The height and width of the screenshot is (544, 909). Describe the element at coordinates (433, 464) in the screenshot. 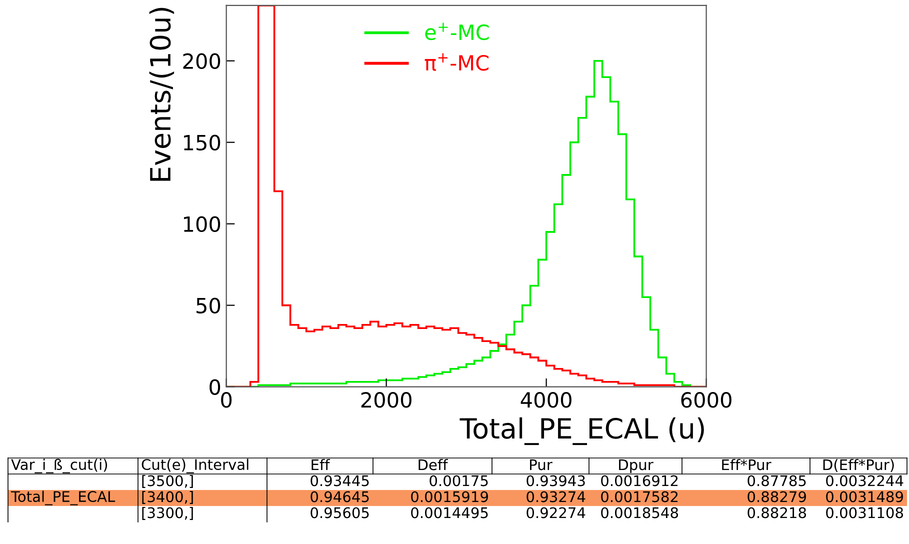

I see `text: Deff` at that location.